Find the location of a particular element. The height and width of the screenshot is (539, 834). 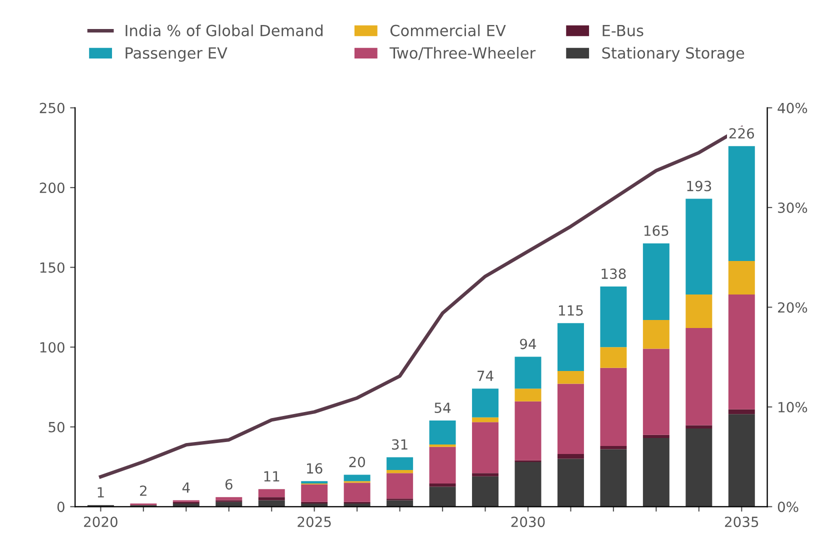

legend-label: Two/Three-Wheeler is located at coordinates (463, 53).